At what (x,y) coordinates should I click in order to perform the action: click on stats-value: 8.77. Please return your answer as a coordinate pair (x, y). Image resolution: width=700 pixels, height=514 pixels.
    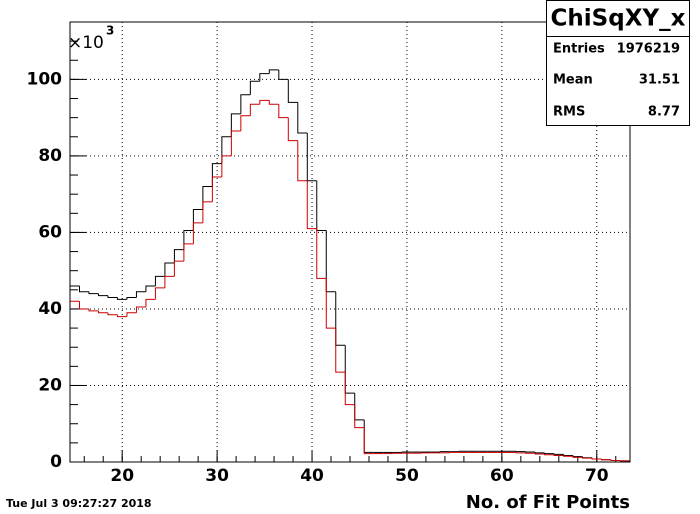
    Looking at the image, I should click on (664, 112).